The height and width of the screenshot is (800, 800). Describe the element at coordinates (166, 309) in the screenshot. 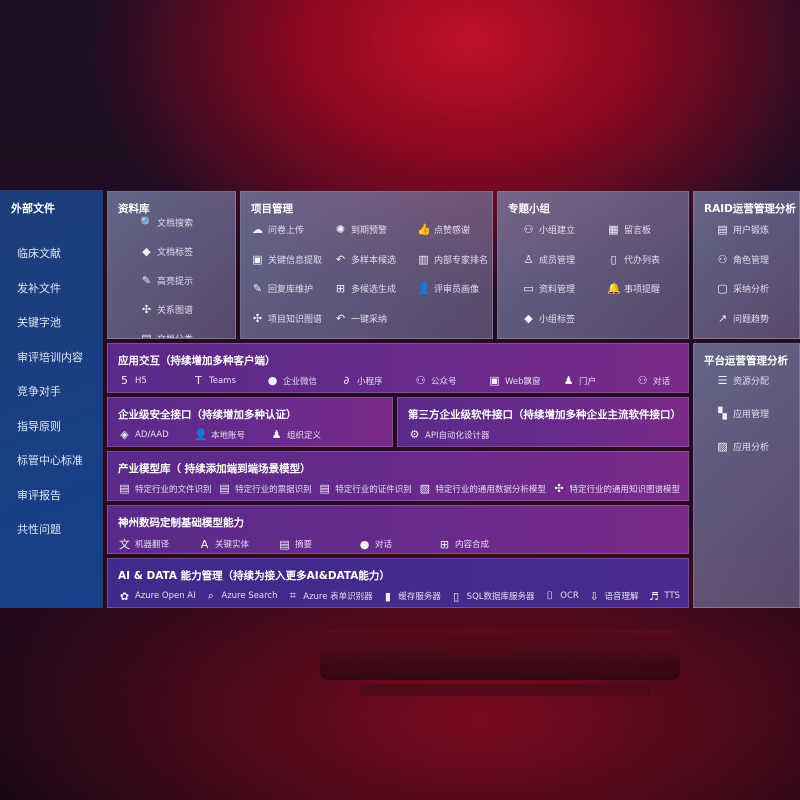

I see `item-library-3: ✣ 关系图谱` at that location.